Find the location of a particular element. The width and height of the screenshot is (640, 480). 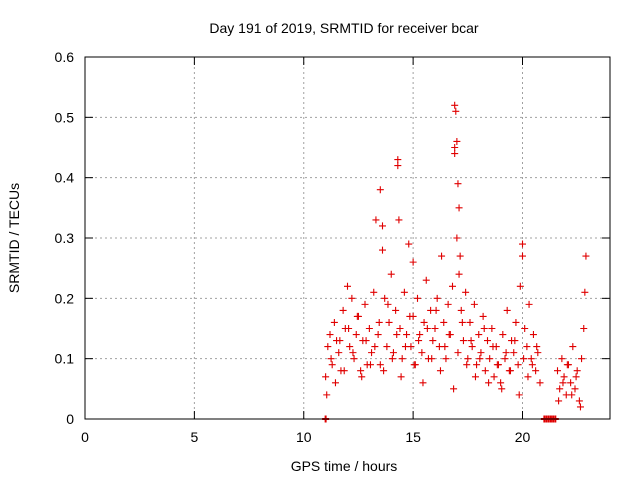

y-tick-label: 0.6 is located at coordinates (65, 57).